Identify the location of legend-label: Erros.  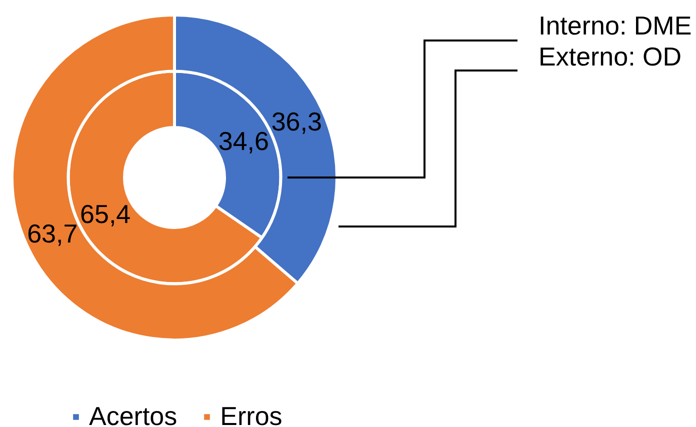
(251, 414).